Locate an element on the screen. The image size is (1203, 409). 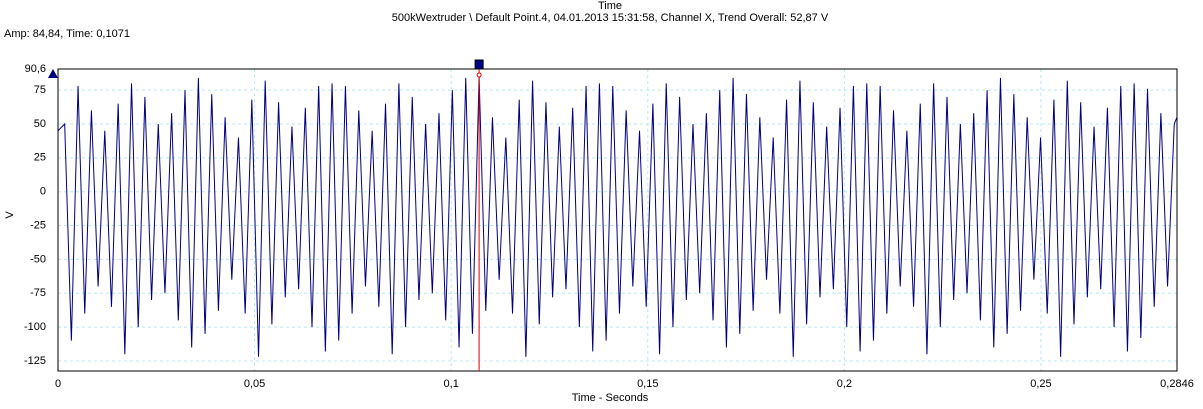
y-tick-label: 75 is located at coordinates (40, 90).